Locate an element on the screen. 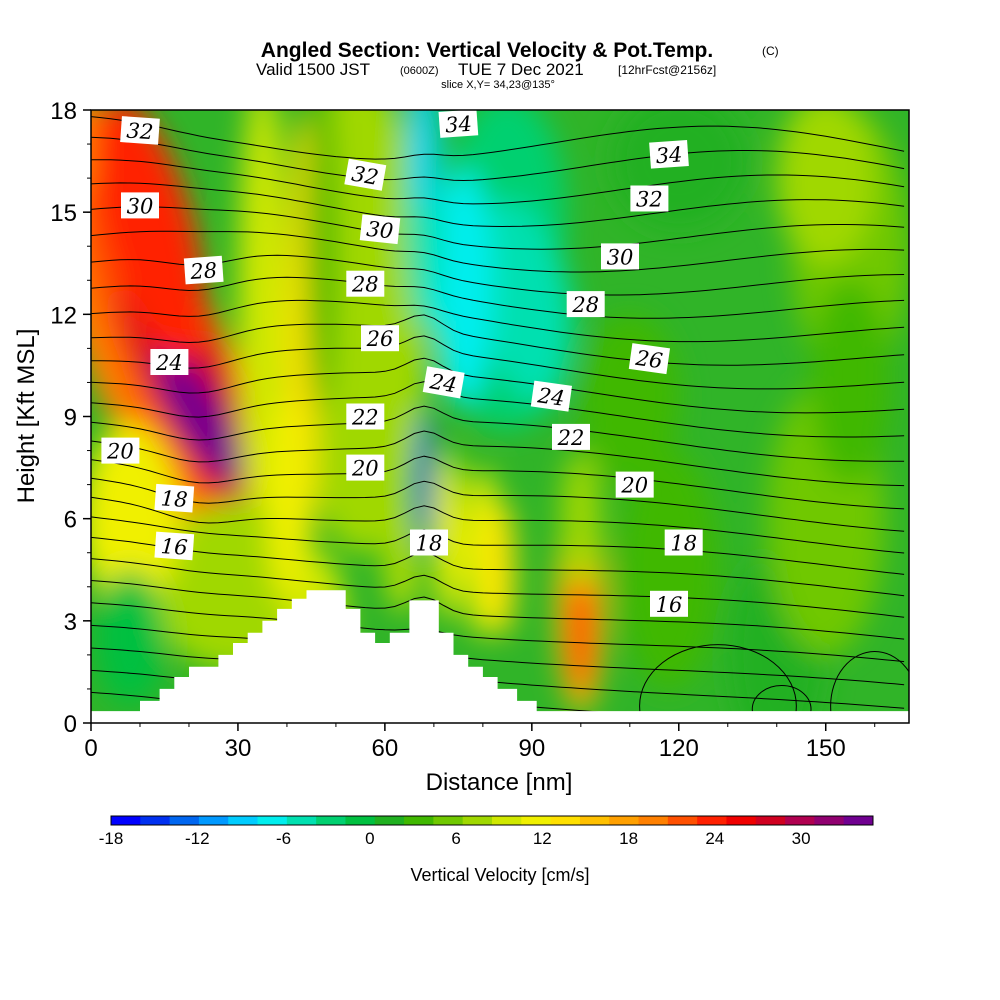 This screenshot has height=1000, width=1000. contour-label-text: 32 is located at coordinates (649, 200).